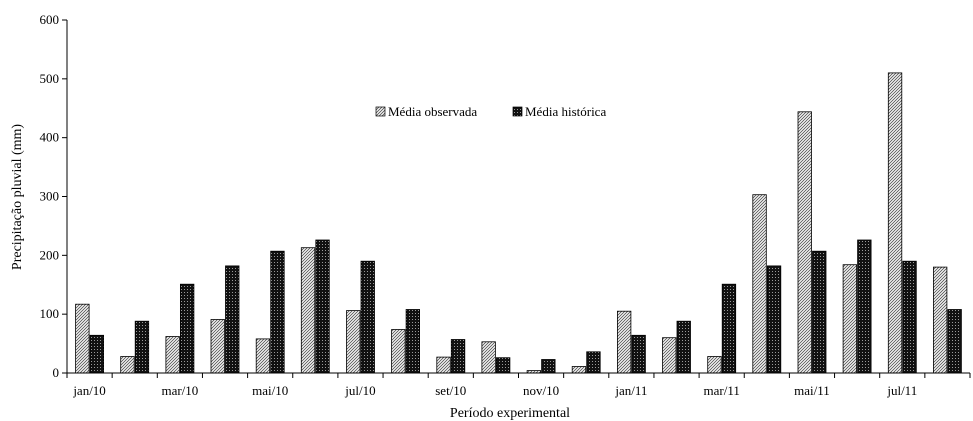 This screenshot has width=973, height=421. I want to click on x-axis-title: Período experimental, so click(510, 413).